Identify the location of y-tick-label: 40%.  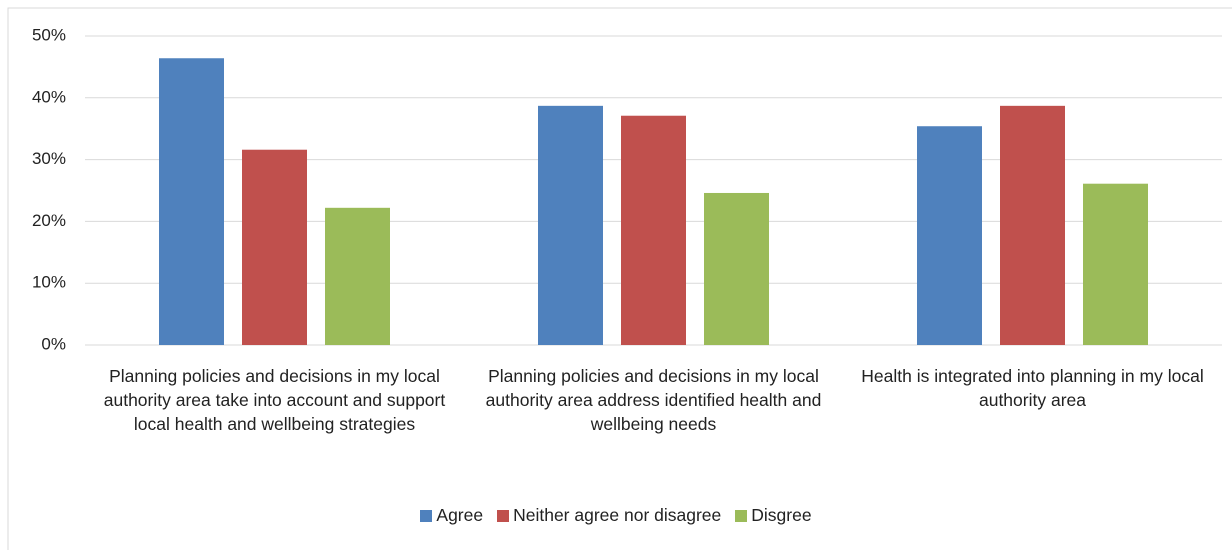
(49, 96).